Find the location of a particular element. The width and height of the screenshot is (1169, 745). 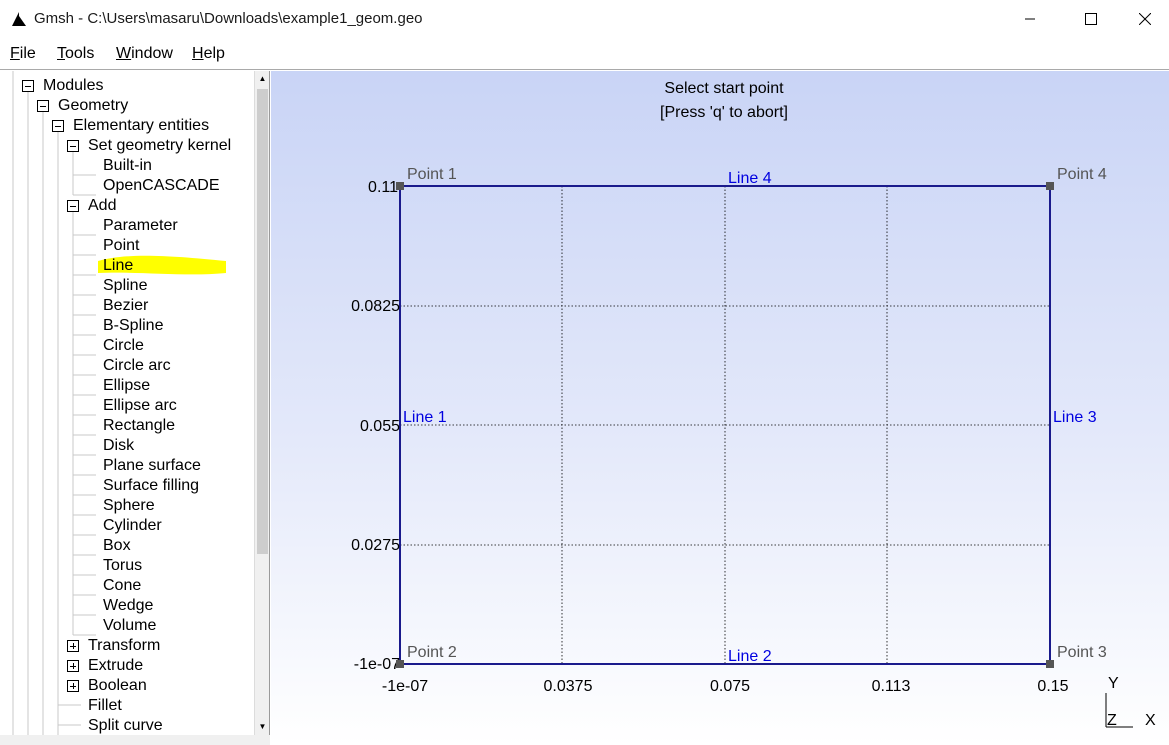

axis-y-label: Y is located at coordinates (1113, 683).